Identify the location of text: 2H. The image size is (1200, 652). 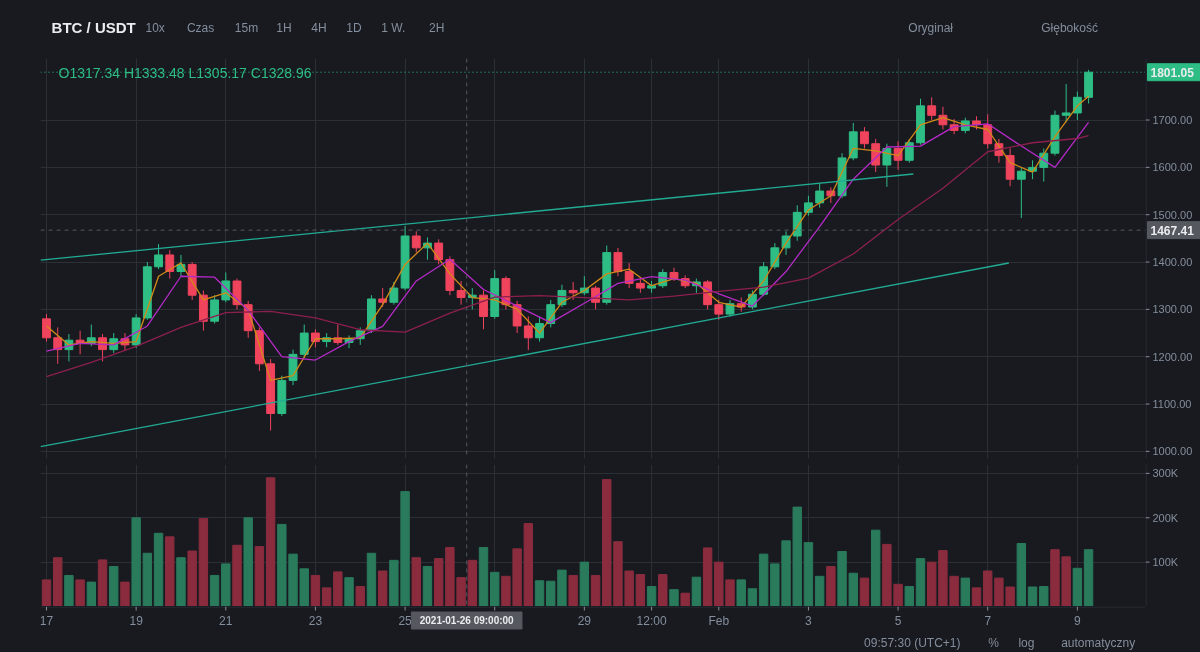
(437, 27).